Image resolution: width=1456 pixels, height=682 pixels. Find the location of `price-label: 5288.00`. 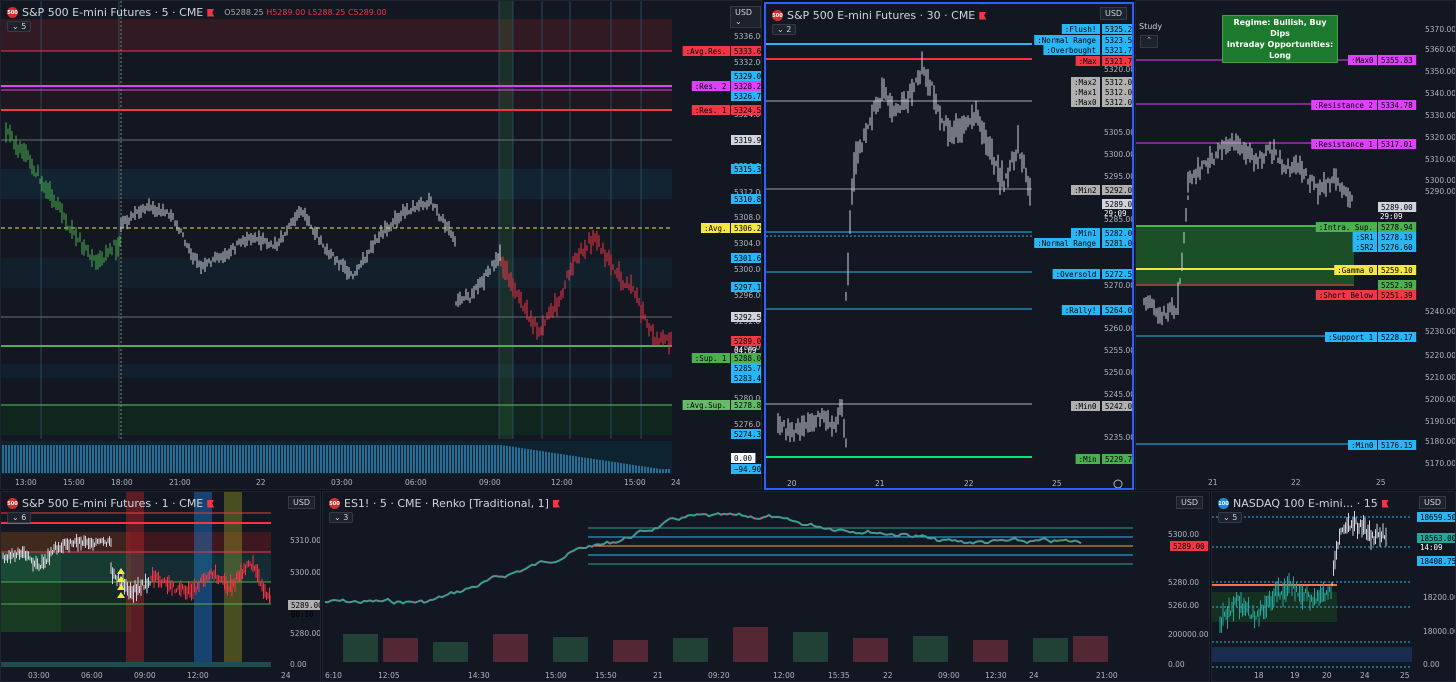

price-label: 5288.00 is located at coordinates (748, 358).